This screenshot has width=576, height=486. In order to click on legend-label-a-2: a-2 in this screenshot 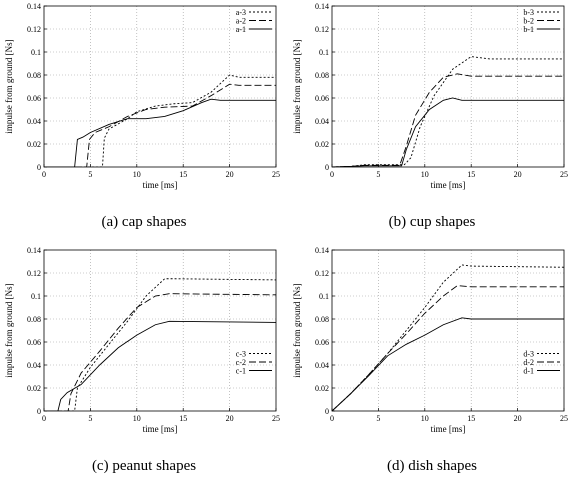, I will do `click(241, 21)`.